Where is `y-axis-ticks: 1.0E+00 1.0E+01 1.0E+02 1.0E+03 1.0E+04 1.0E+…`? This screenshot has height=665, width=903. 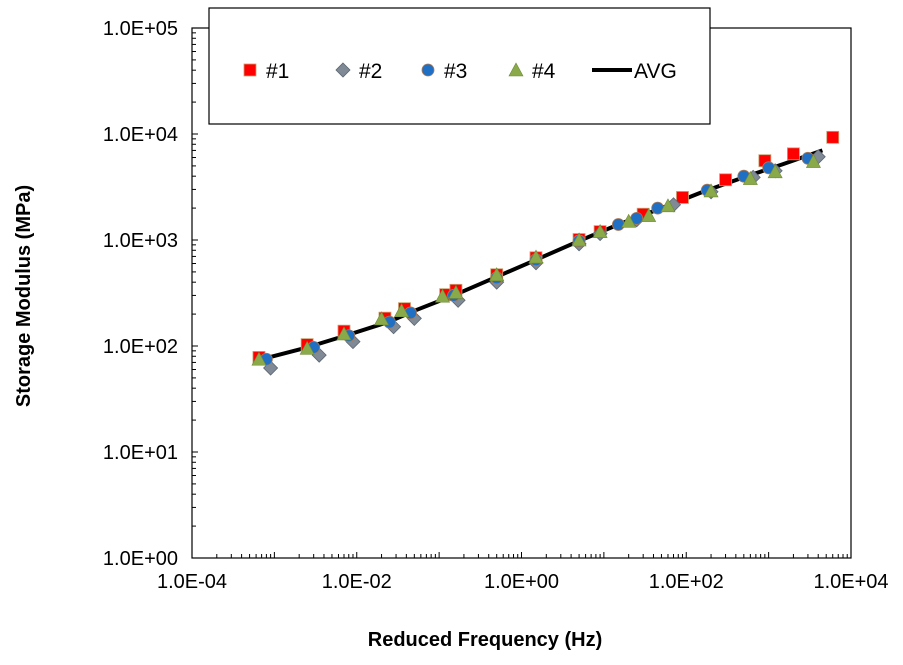 y-axis-ticks: 1.0E+00 1.0E+01 1.0E+02 1.0E+03 1.0E+04 1.0E+… is located at coordinates (150, 294).